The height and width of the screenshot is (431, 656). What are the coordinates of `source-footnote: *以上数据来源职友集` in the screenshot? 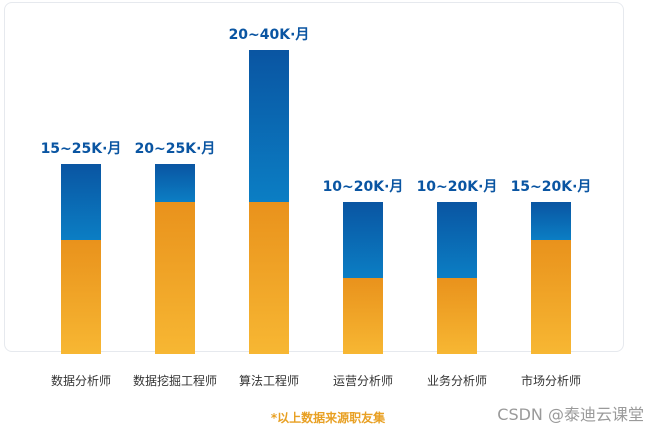 It's located at (328, 418).